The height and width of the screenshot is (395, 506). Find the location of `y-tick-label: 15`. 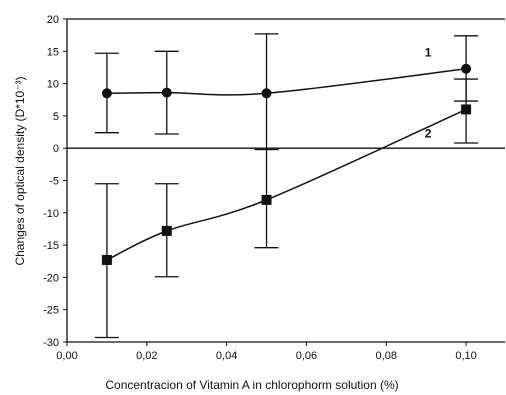

y-tick-label: 15 is located at coordinates (53, 52).